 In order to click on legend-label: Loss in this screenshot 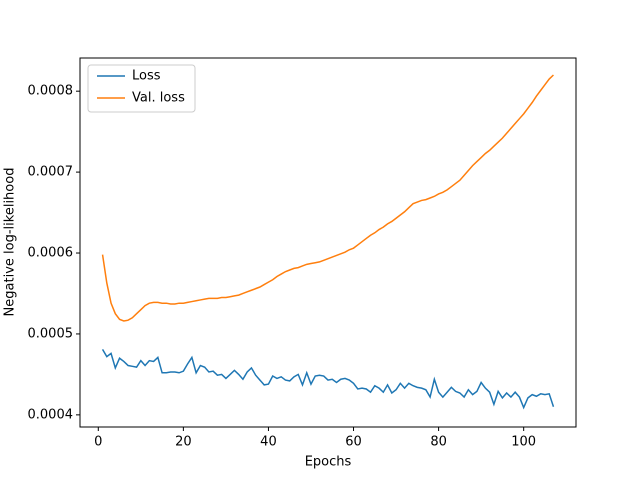, I will do `click(146, 76)`.